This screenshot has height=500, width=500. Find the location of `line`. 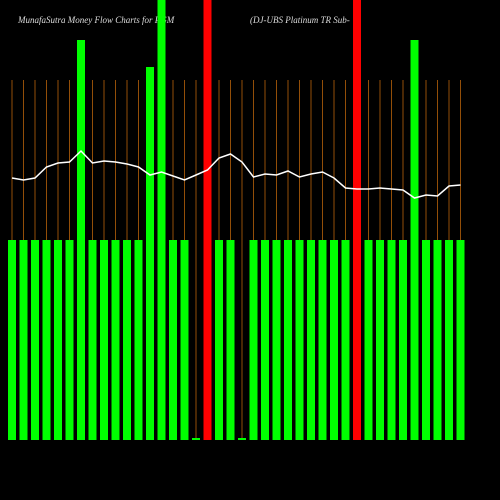

line is located at coordinates (236, 174).